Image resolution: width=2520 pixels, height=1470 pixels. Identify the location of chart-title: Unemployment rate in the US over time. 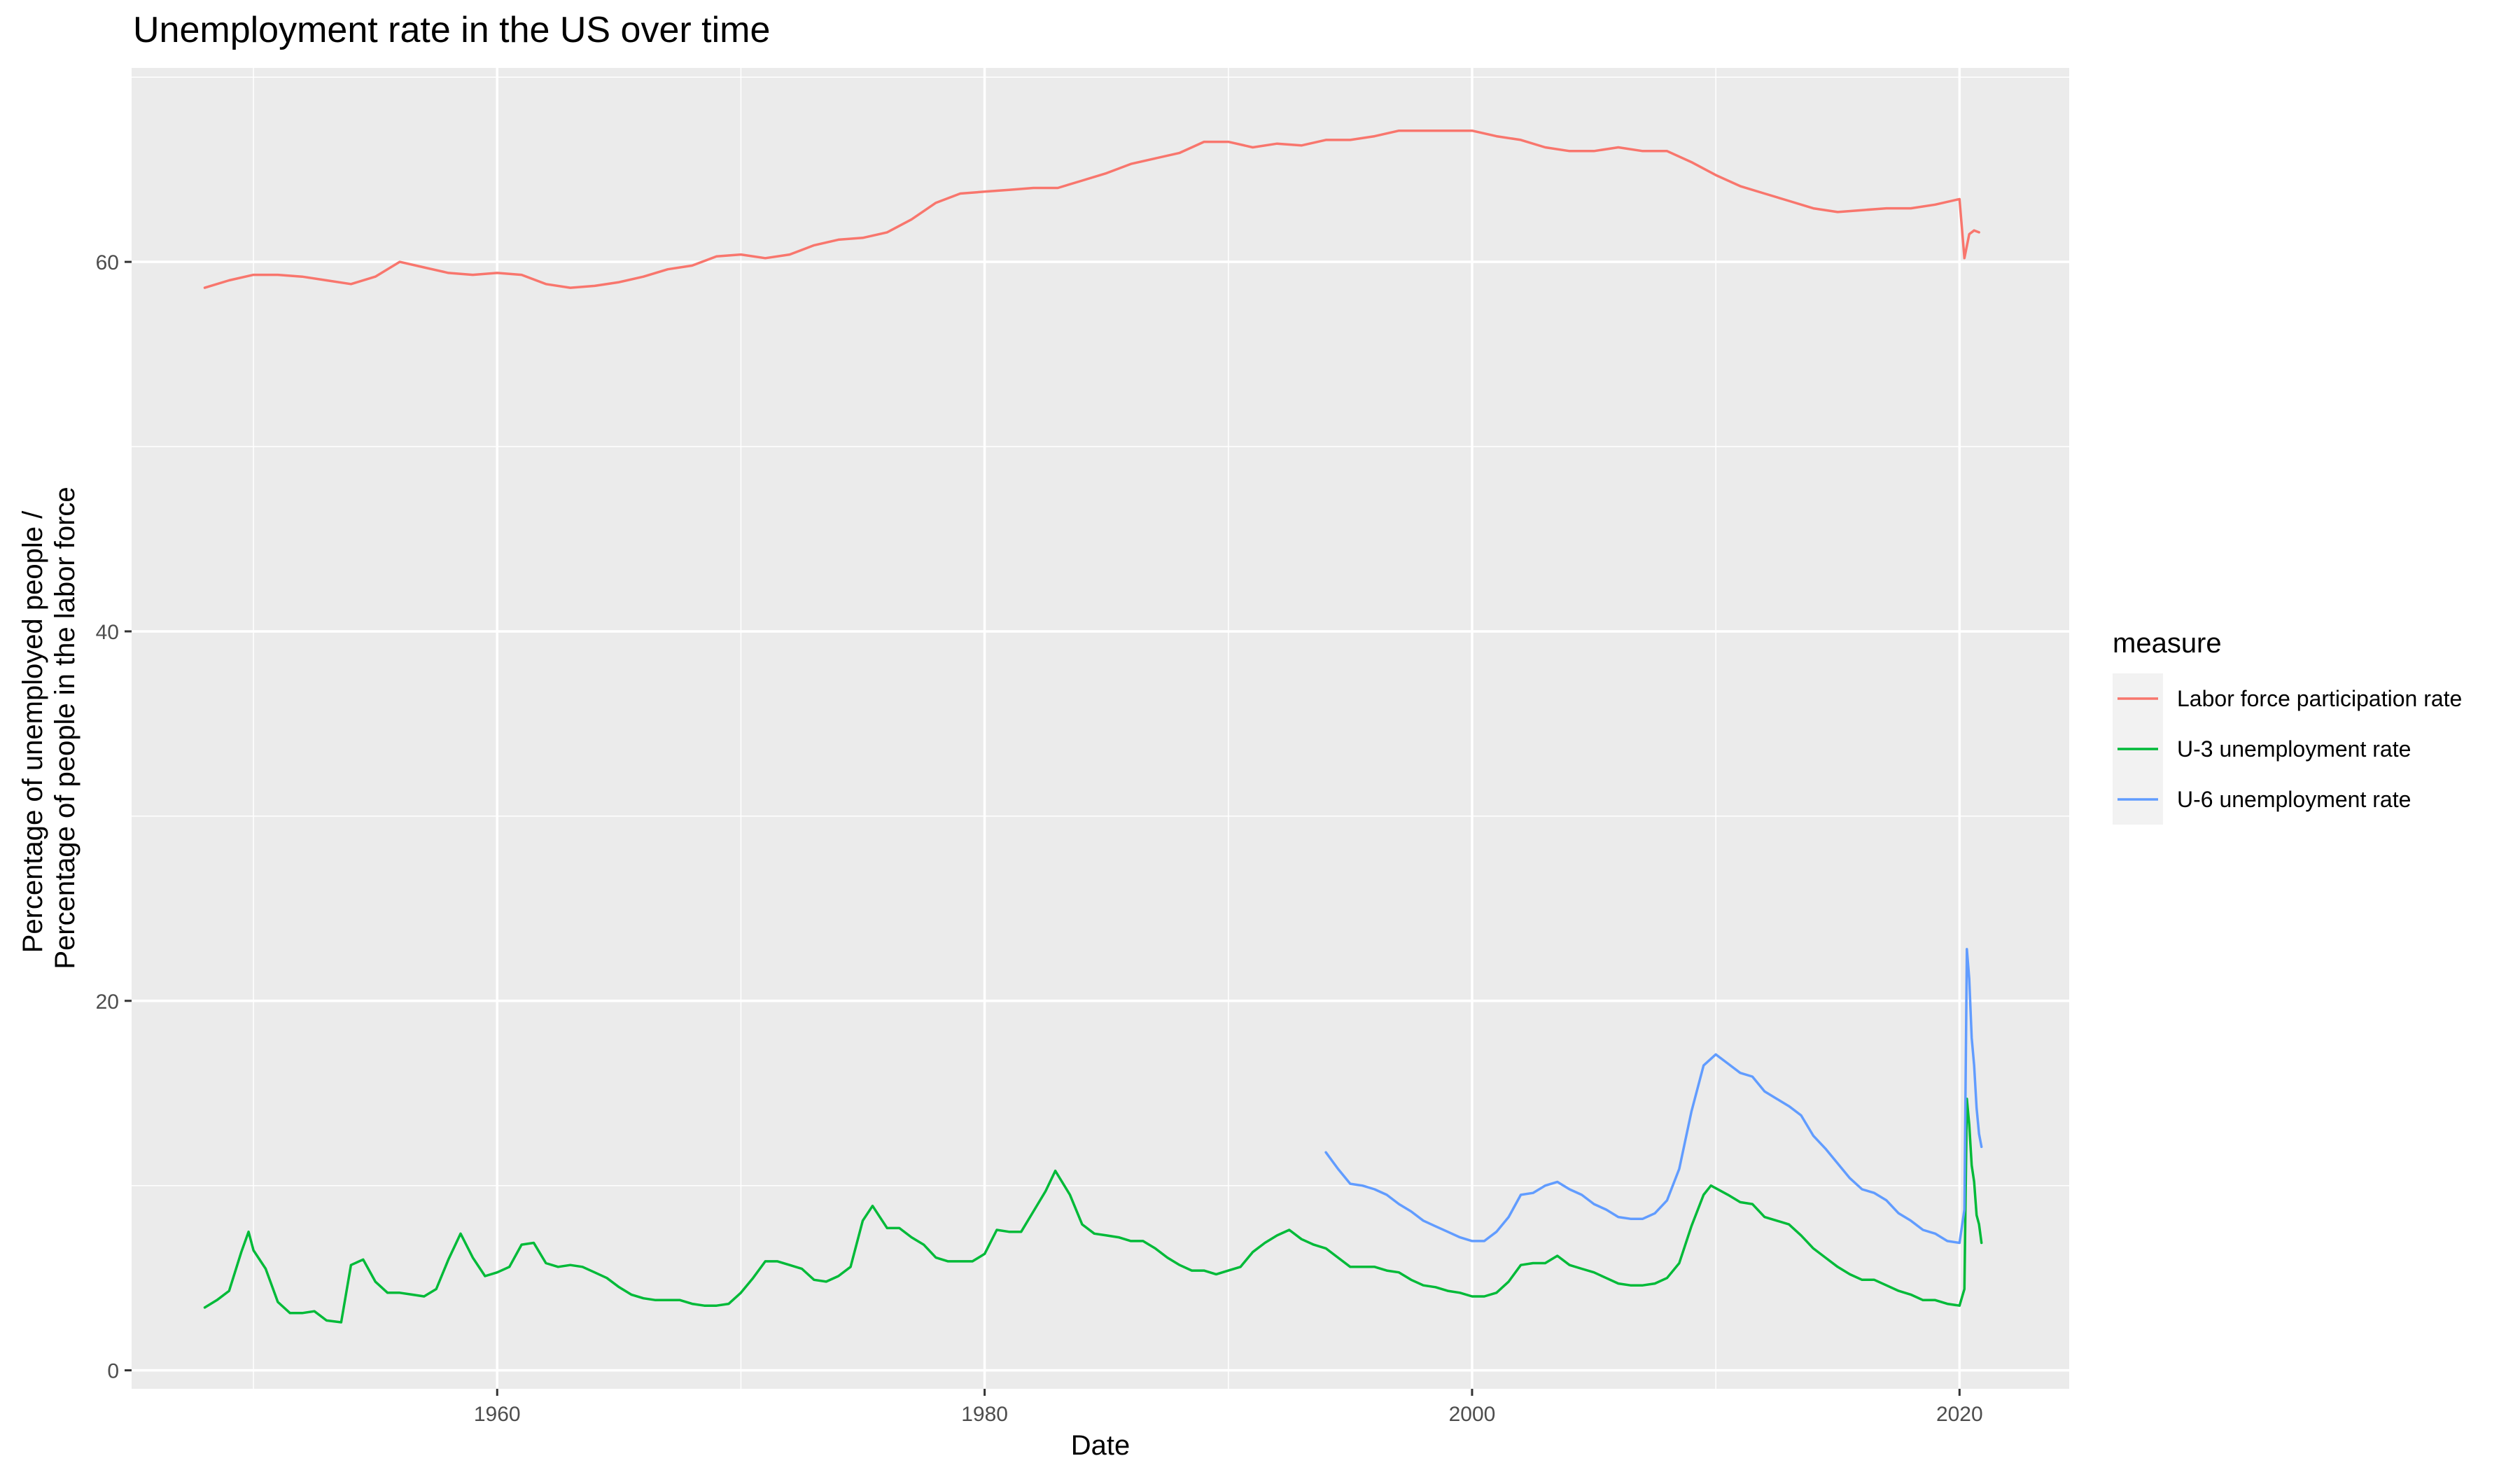
(451, 30).